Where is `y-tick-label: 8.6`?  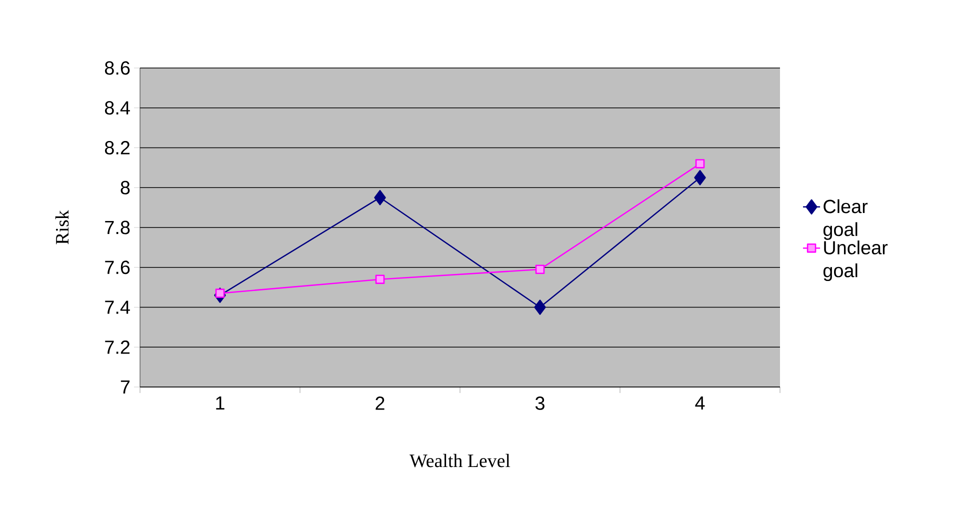 y-tick-label: 8.6 is located at coordinates (117, 68).